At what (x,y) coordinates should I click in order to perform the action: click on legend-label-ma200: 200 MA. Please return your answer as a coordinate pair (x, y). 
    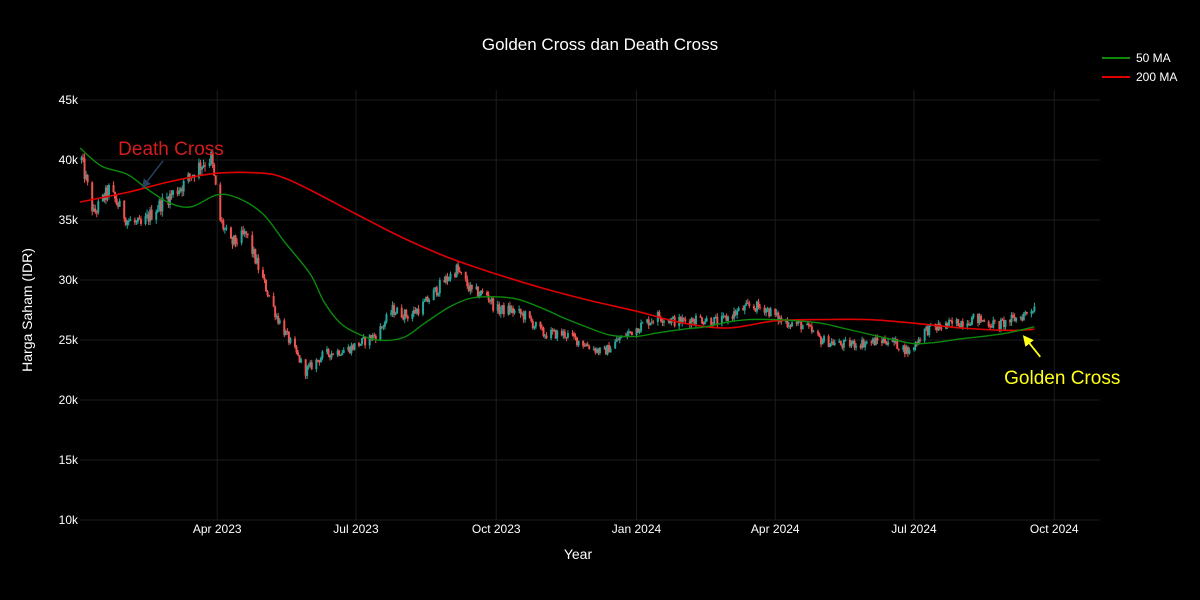
    Looking at the image, I should click on (1156, 77).